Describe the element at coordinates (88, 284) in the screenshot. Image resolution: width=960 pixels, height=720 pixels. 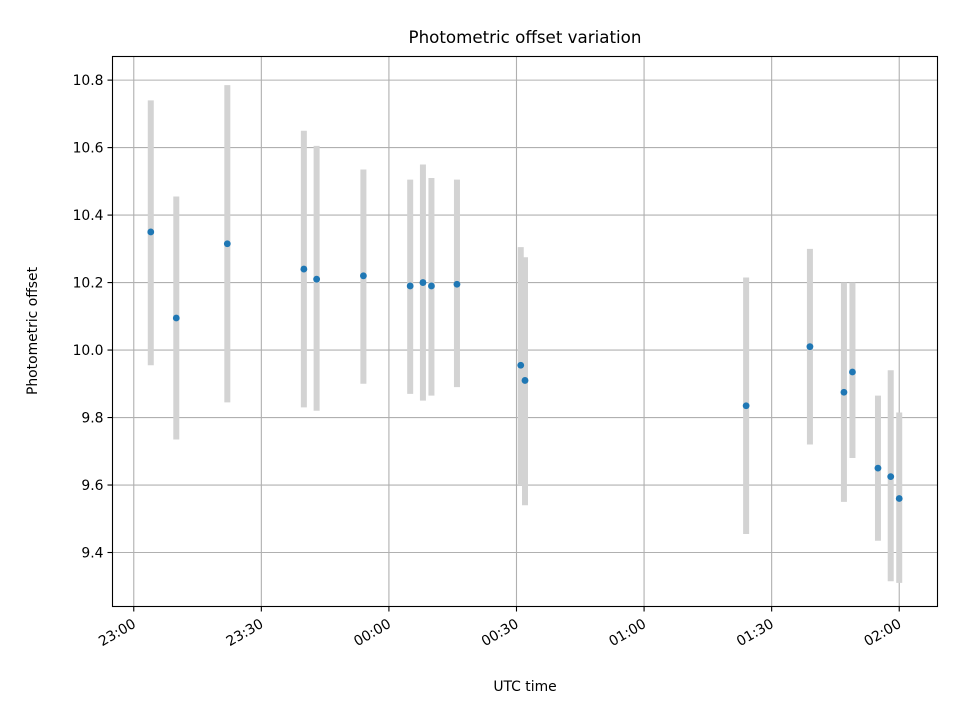
I see `y-tick-label: 10.2` at that location.